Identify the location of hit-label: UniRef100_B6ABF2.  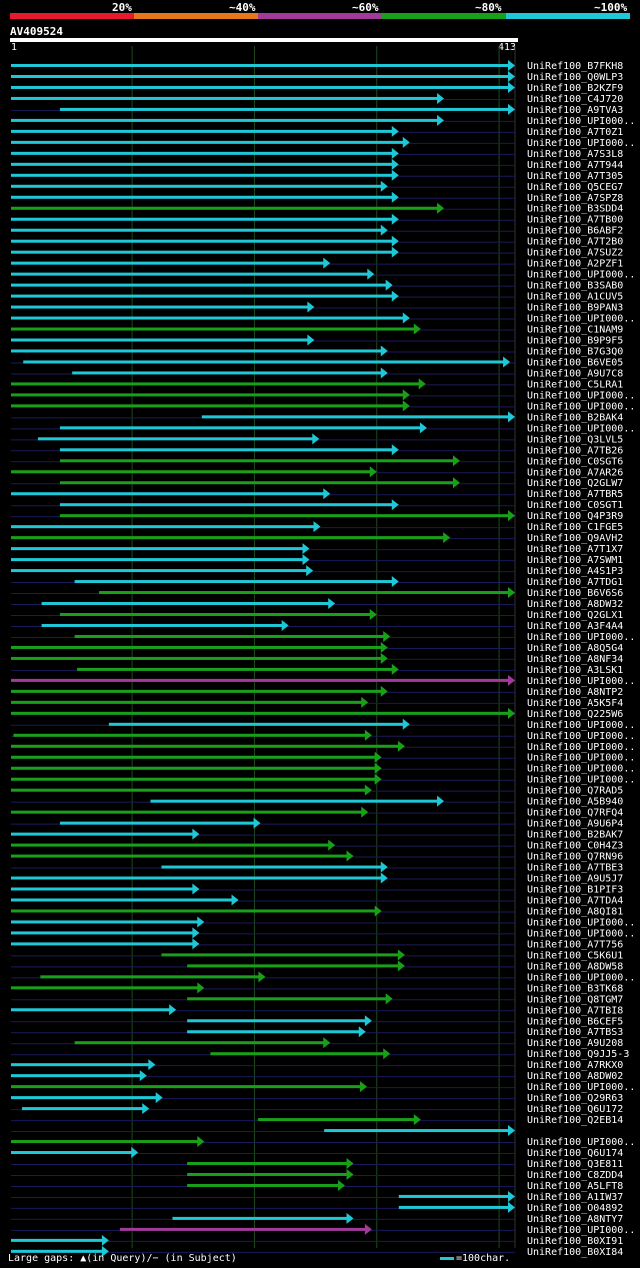
(575, 231).